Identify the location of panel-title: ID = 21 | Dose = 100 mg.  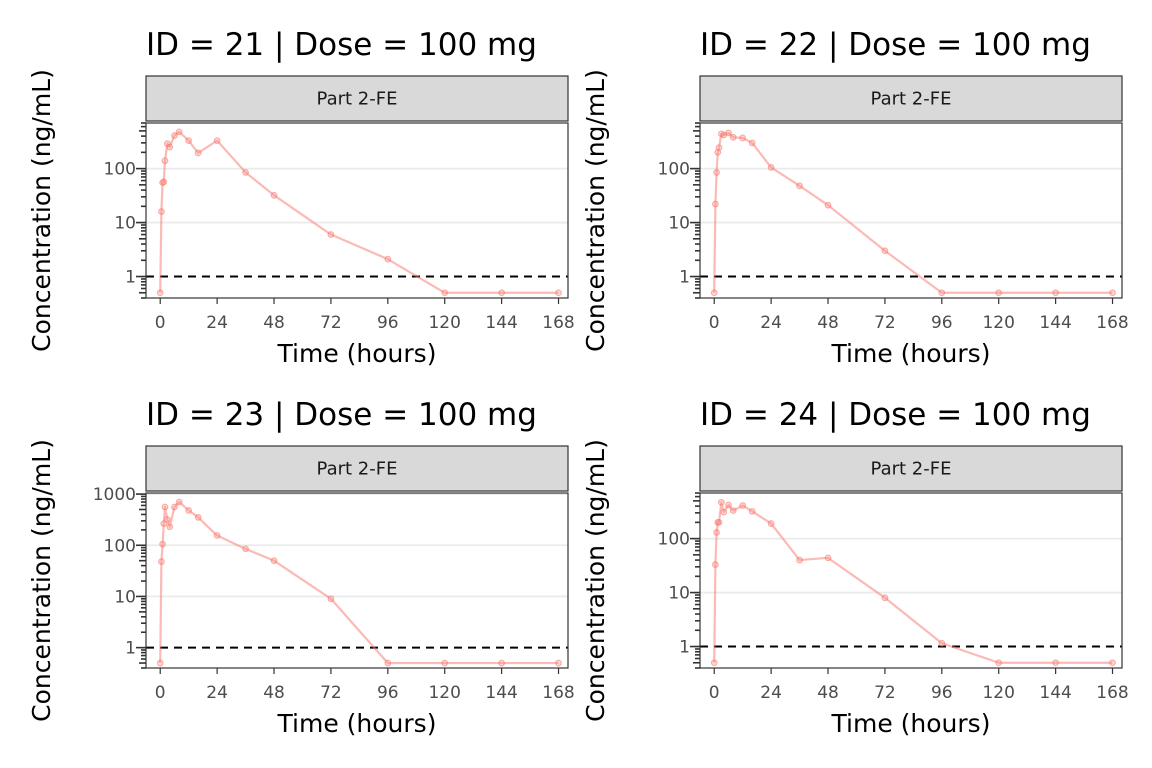
(341, 45).